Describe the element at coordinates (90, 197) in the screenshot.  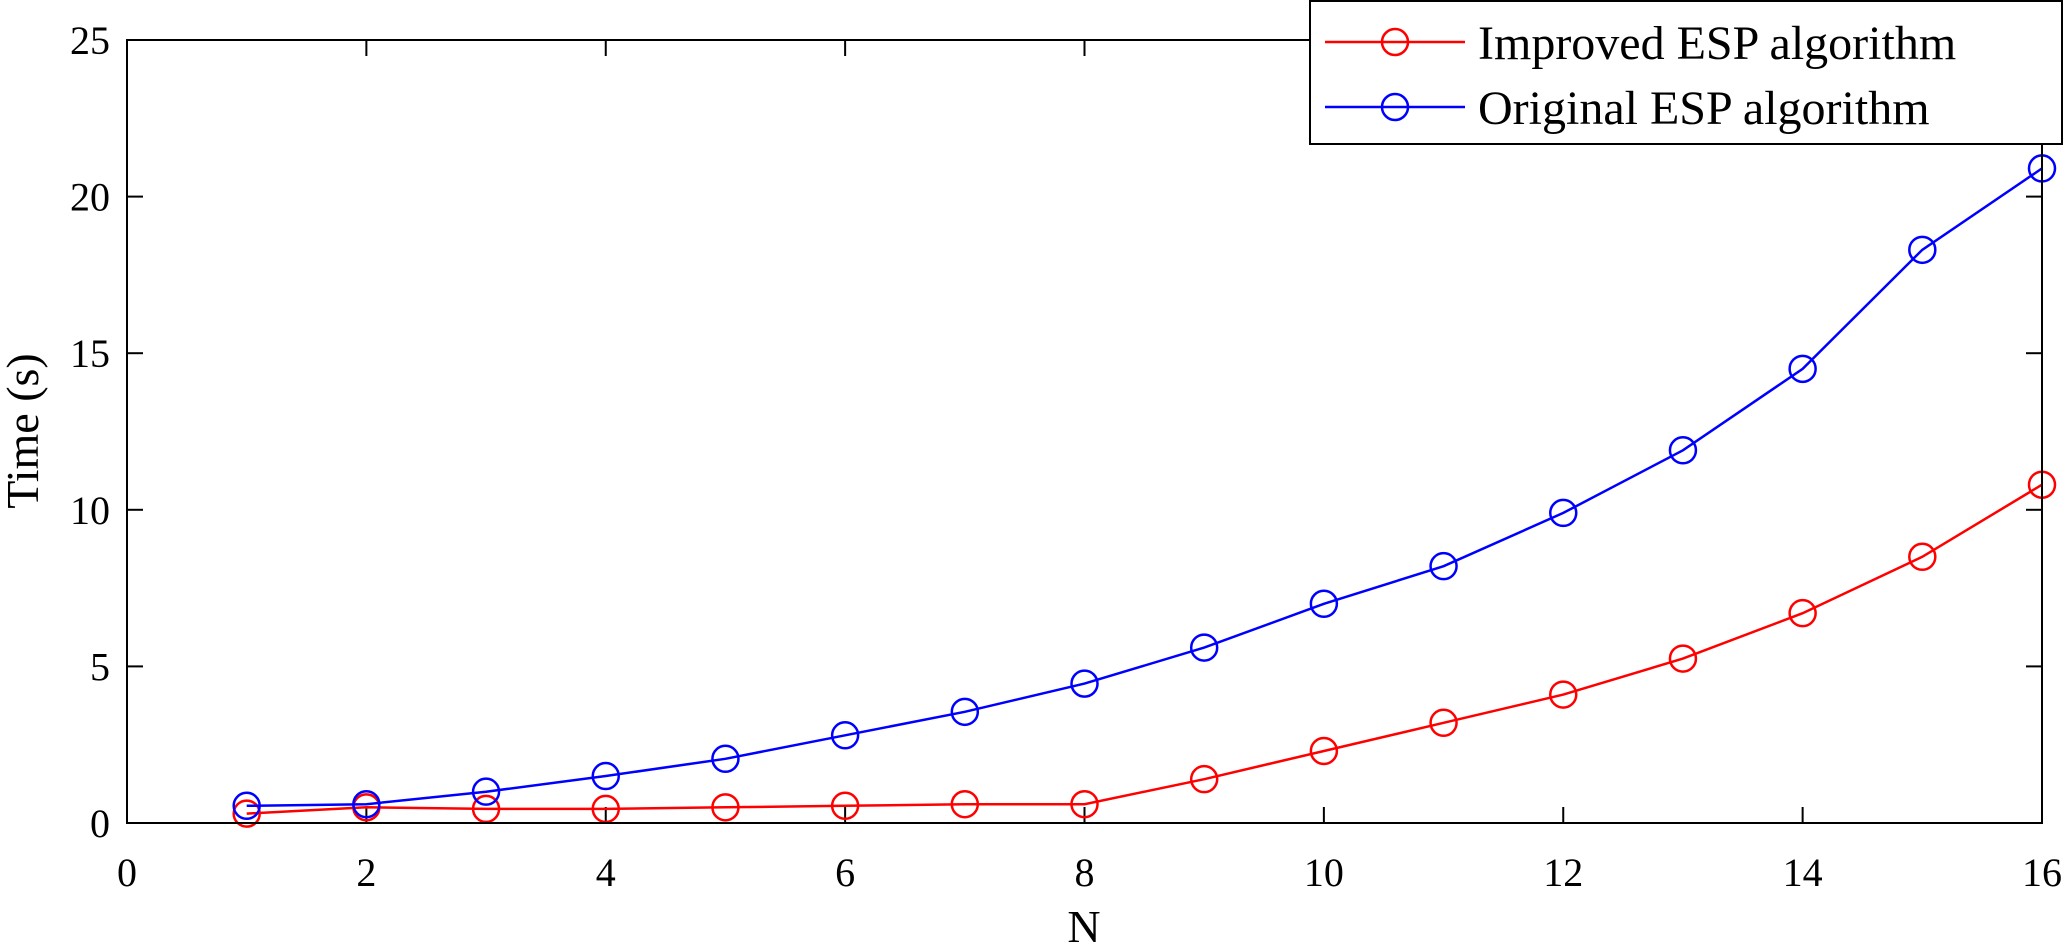
I see `y-tick-label: 20` at that location.